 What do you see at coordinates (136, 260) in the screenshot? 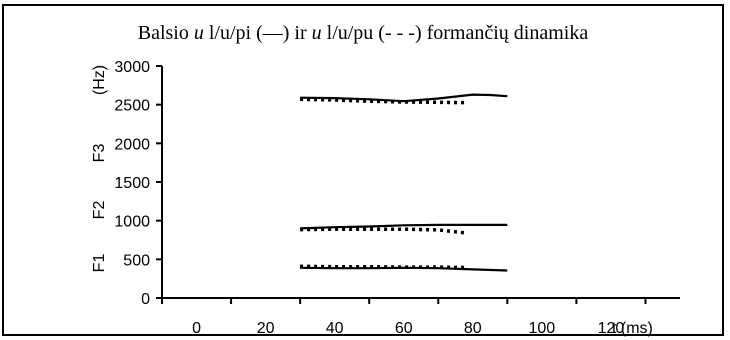
I see `y-tick-label: 500` at bounding box center [136, 260].